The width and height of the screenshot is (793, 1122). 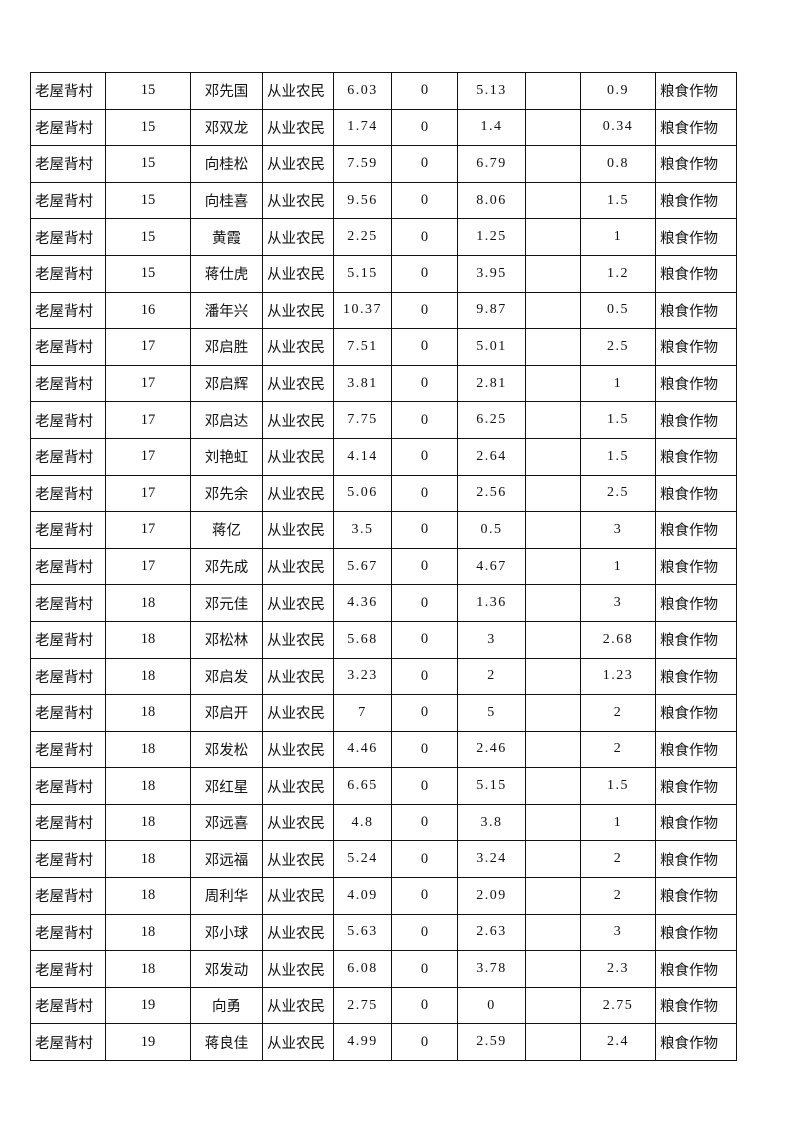 I want to click on person-name-cell: 邓发动, so click(x=226, y=969).